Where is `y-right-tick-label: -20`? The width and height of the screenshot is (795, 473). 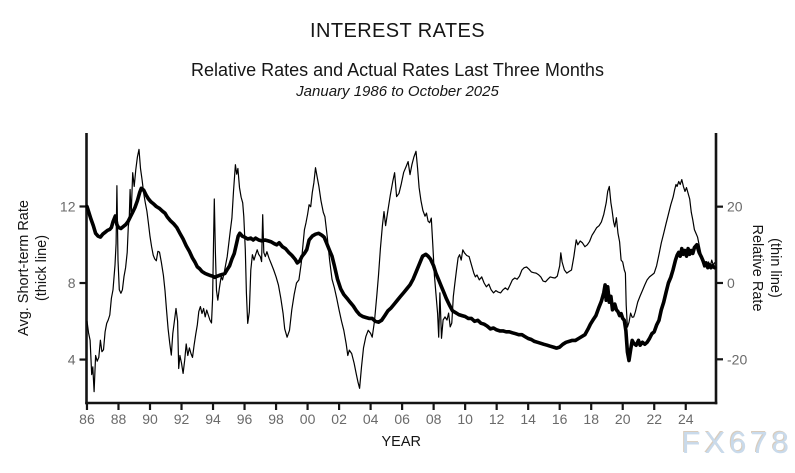 y-right-tick-label: -20 is located at coordinates (737, 359).